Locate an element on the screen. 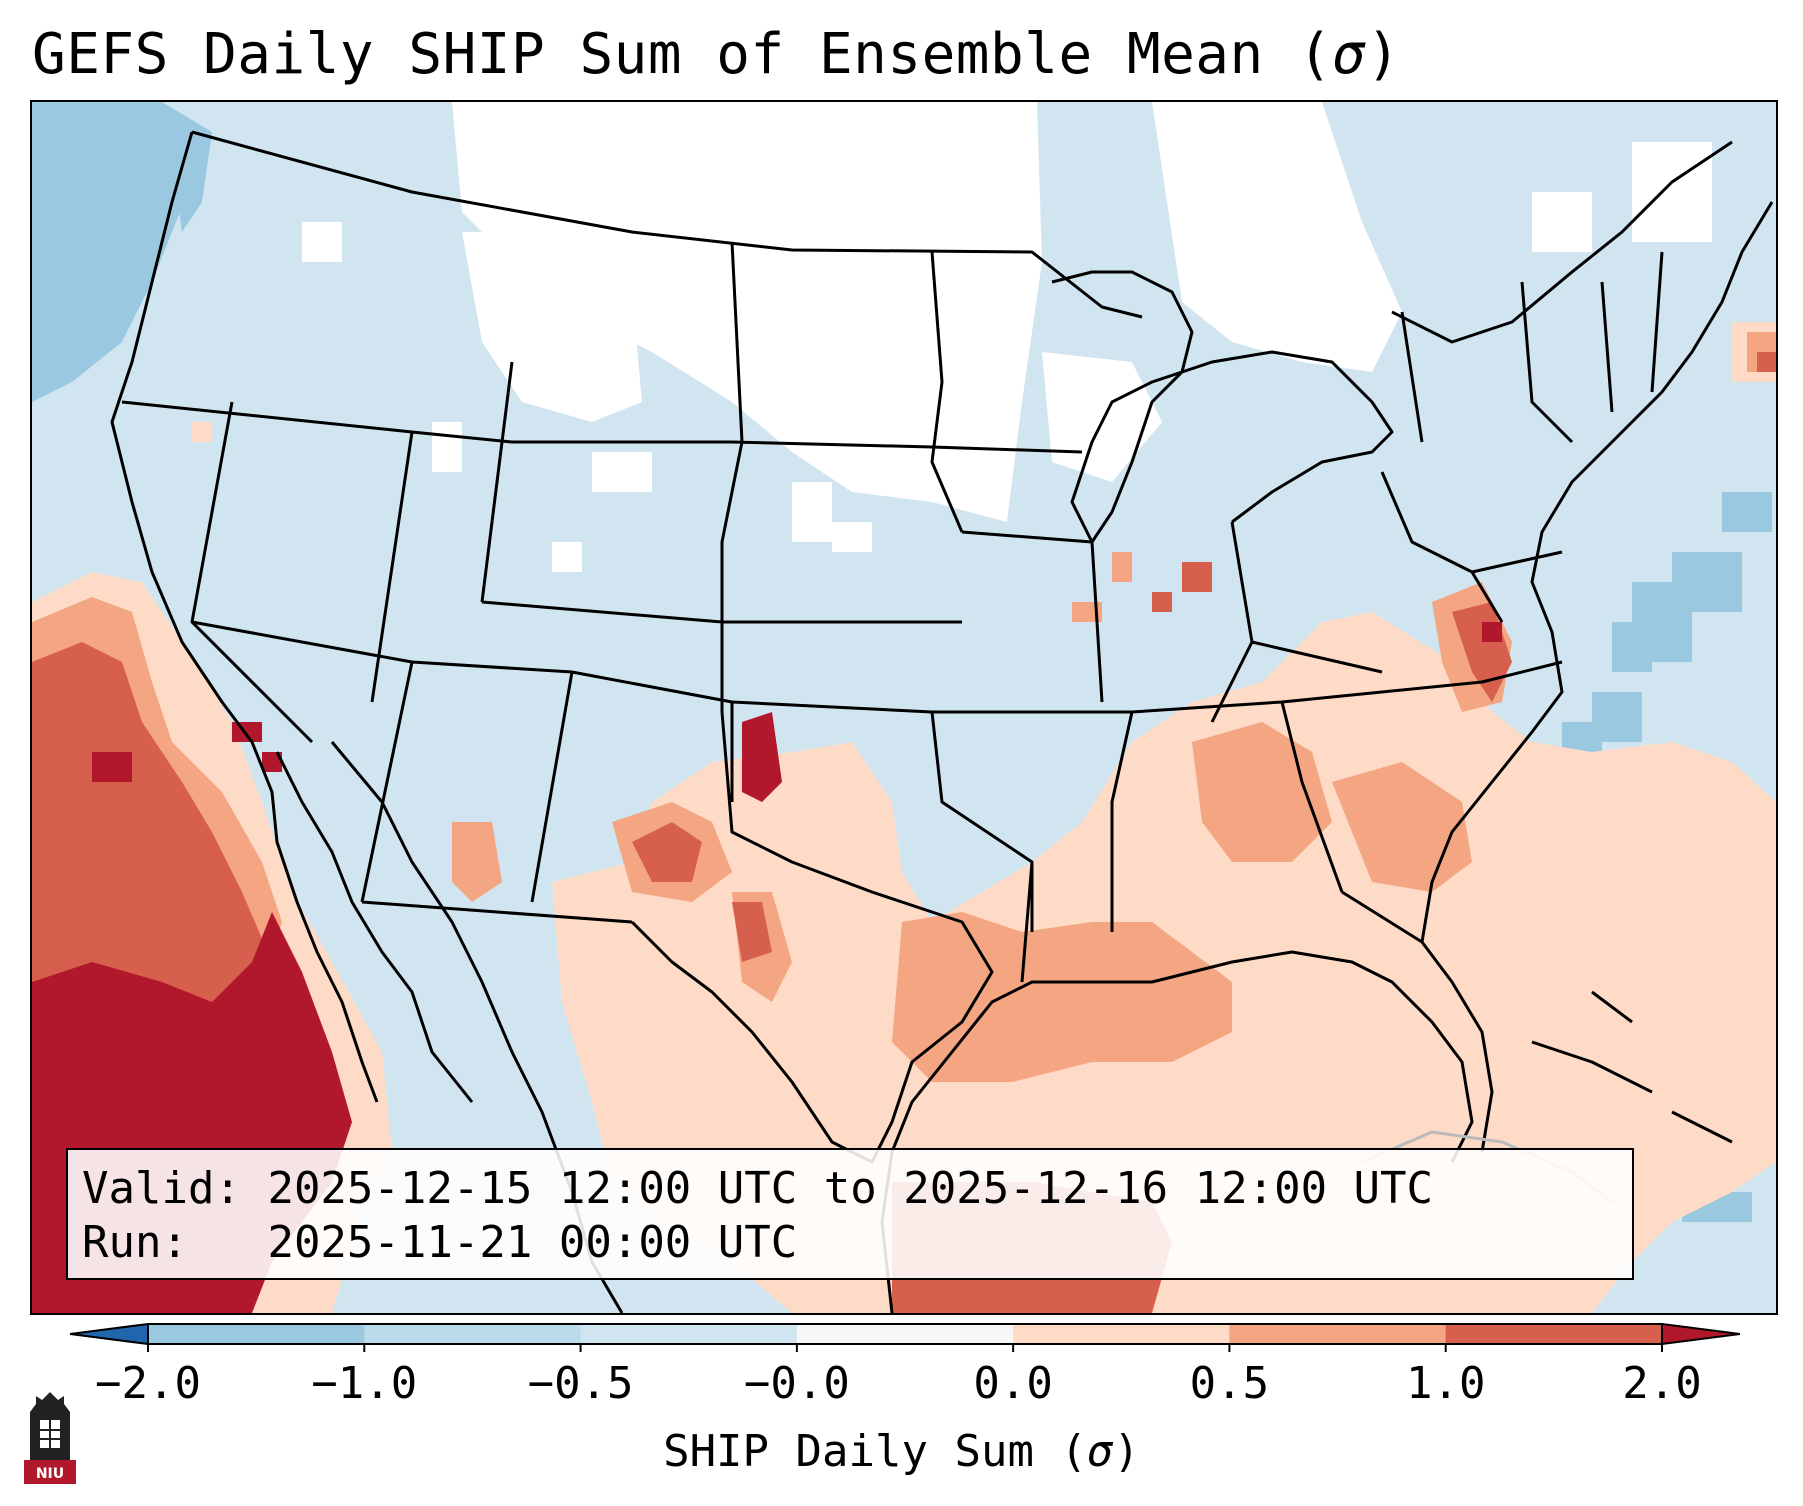  coast-west is located at coordinates (244, 617).